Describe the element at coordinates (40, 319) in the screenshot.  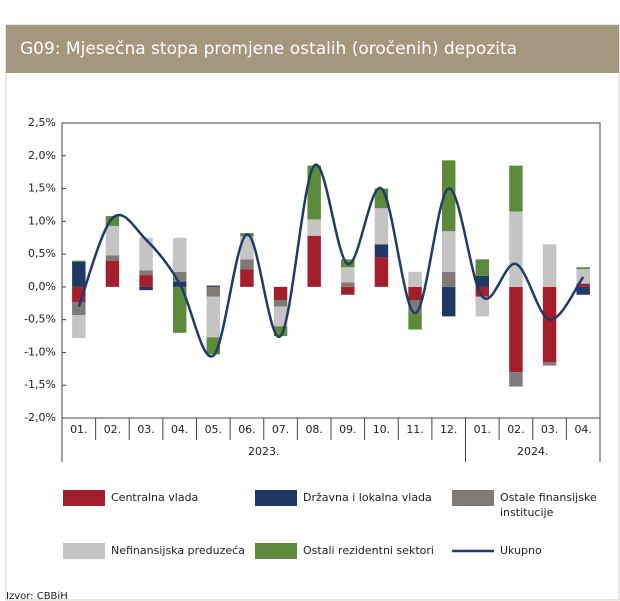
I see `y-tick-label: -0,5%` at that location.